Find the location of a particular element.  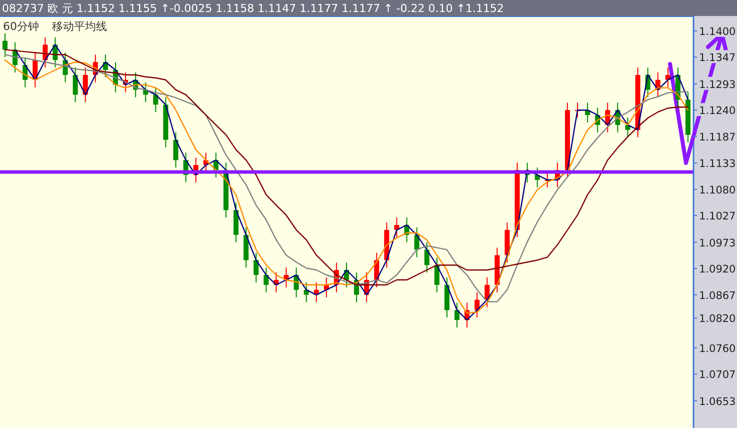

y-tick-label: 1.1027 is located at coordinates (717, 216).